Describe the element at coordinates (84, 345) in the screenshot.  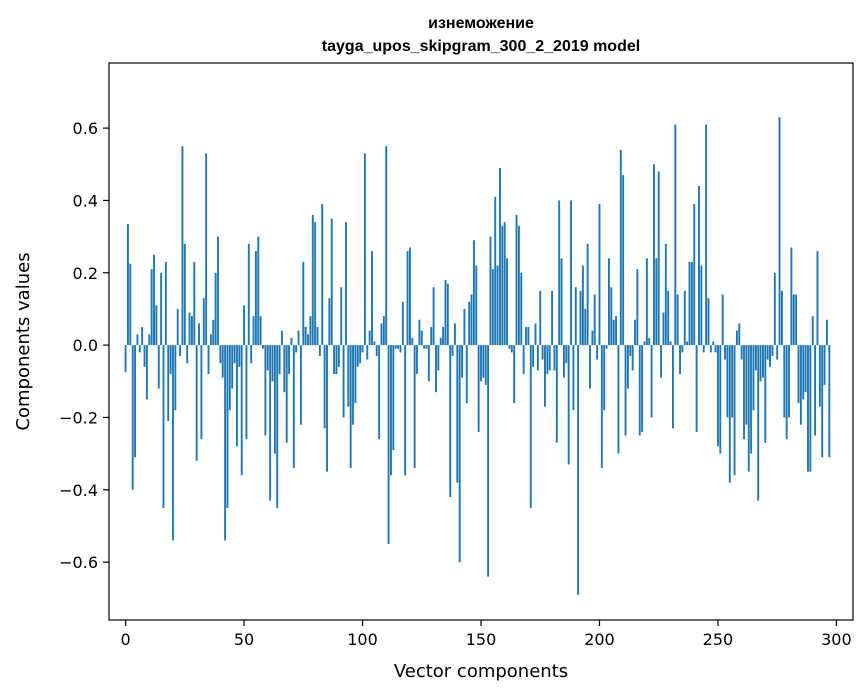
I see `y-axis-ticks: −0.6 −0.4 −0.2 0.0 0.2 0.4 0.6` at that location.